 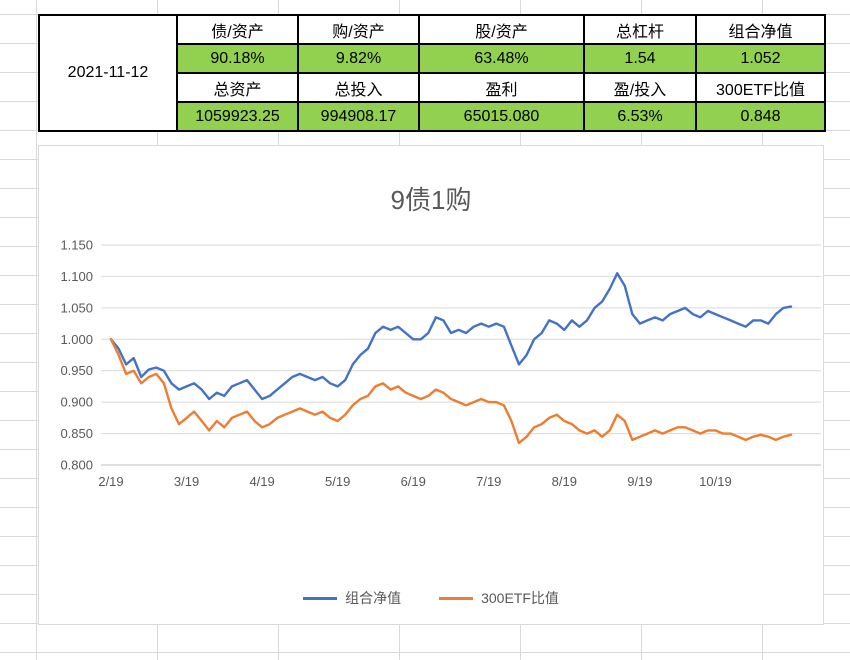 I want to click on header-300etf-ratio: 300ETF比值, so click(x=760, y=87).